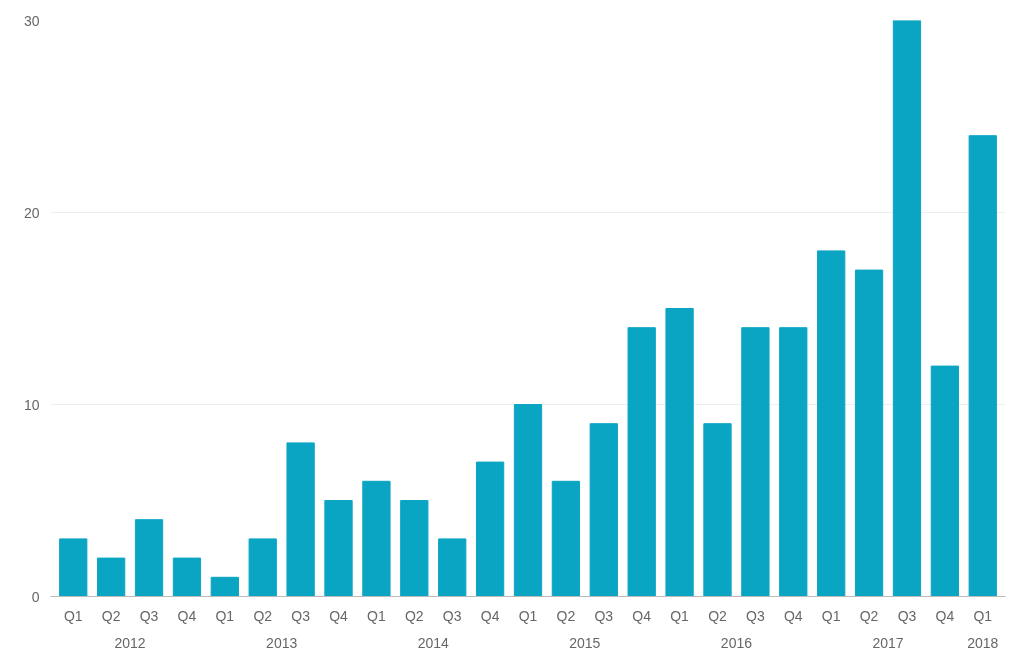 The width and height of the screenshot is (1021, 660). Describe the element at coordinates (736, 642) in the screenshot. I see `text: 2016` at that location.